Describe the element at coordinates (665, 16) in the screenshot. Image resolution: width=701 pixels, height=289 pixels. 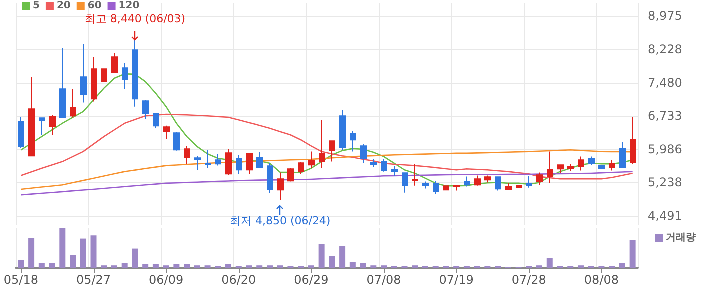
I see `y-tick-label: 8,975` at that location.